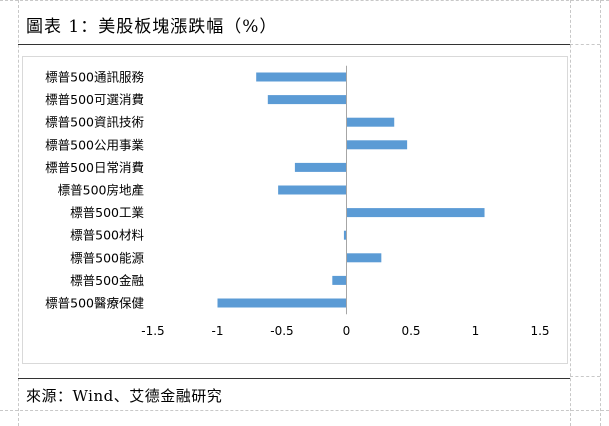 The height and width of the screenshot is (426, 609). Describe the element at coordinates (101, 190) in the screenshot. I see `category-label: 標普500房地產` at that location.